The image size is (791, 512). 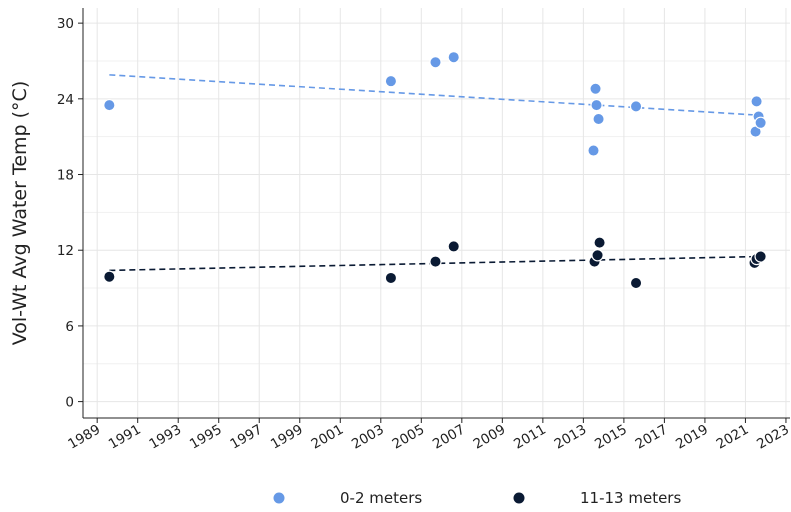 What do you see at coordinates (287, 437) in the screenshot?
I see `x-tick-label: 1999` at bounding box center [287, 437].